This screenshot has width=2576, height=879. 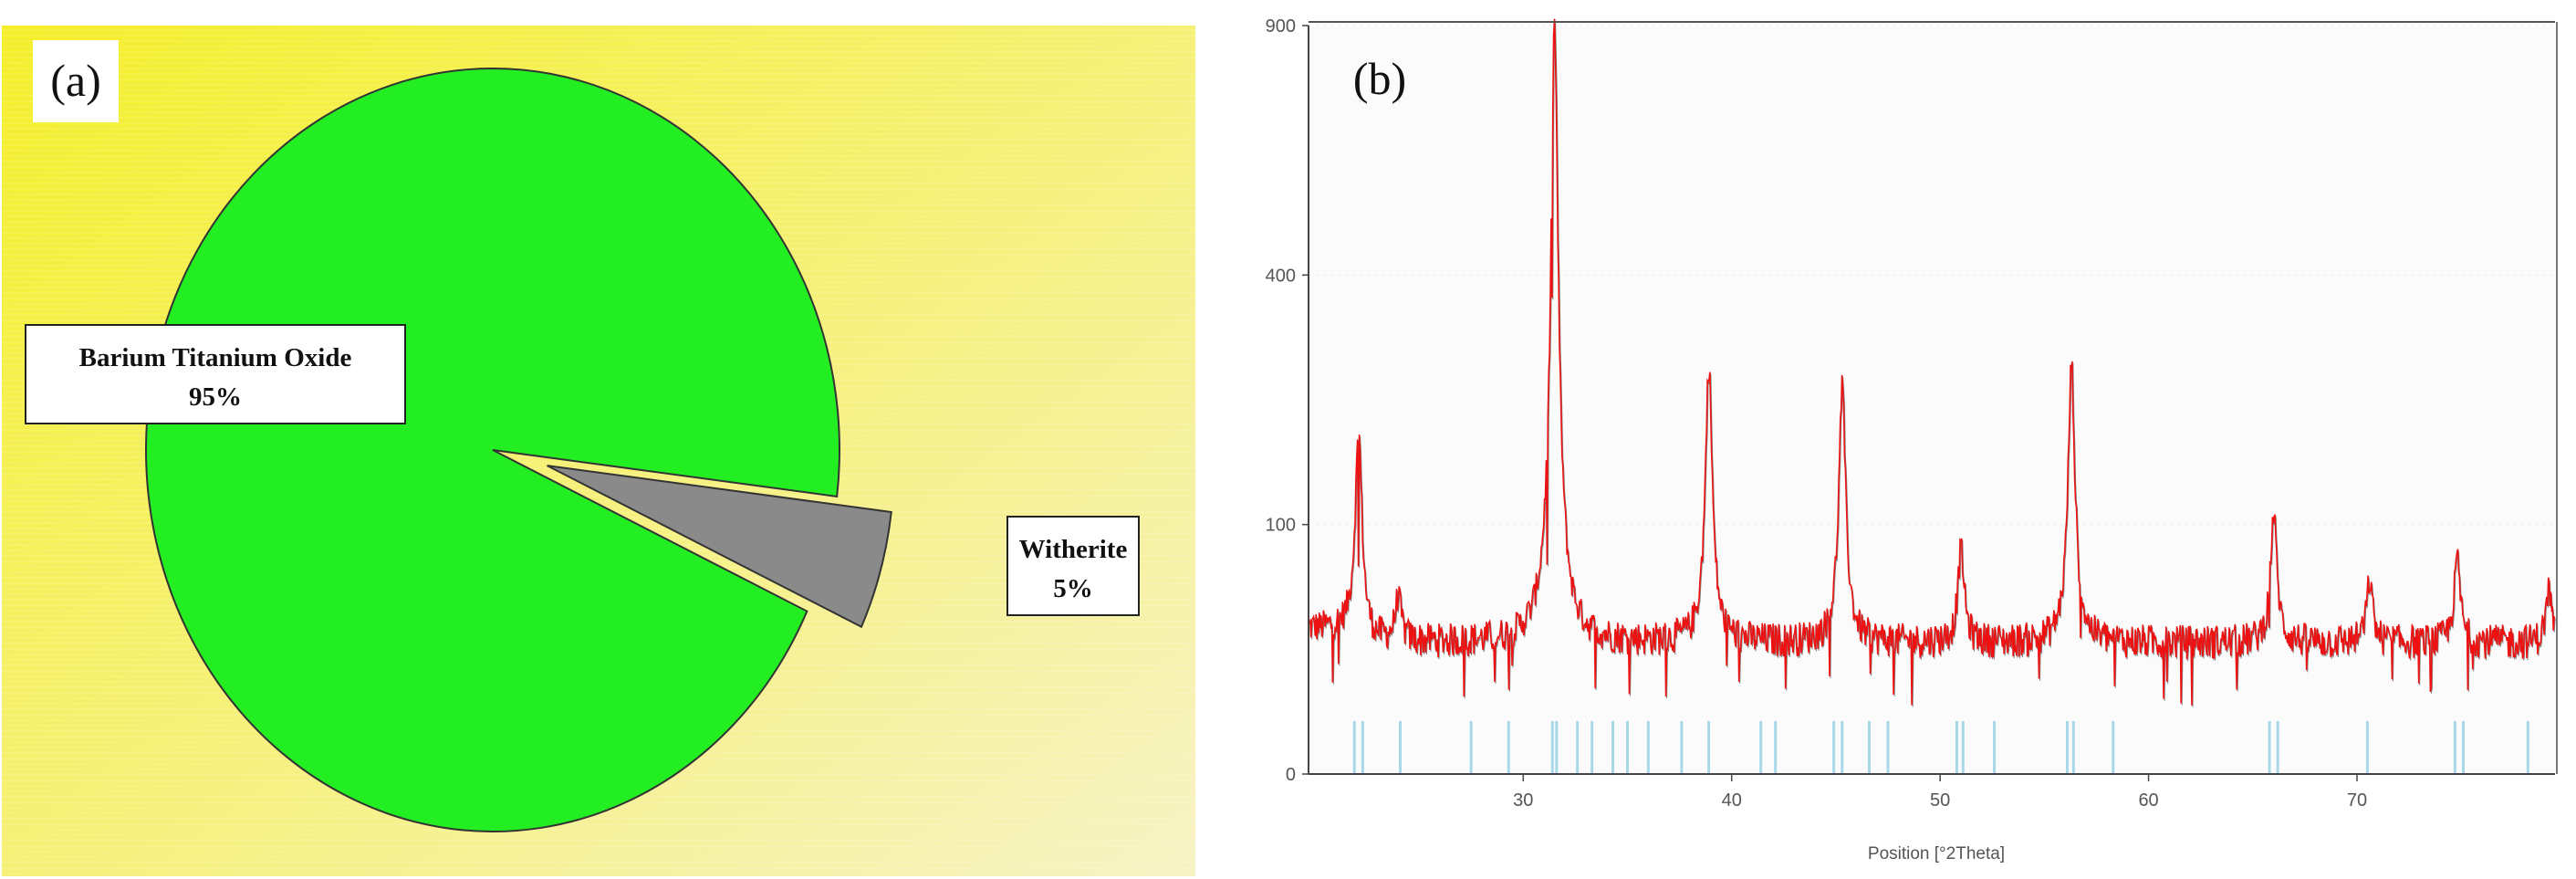 What do you see at coordinates (1073, 588) in the screenshot?
I see `pie-label-value-witherite: 5%` at bounding box center [1073, 588].